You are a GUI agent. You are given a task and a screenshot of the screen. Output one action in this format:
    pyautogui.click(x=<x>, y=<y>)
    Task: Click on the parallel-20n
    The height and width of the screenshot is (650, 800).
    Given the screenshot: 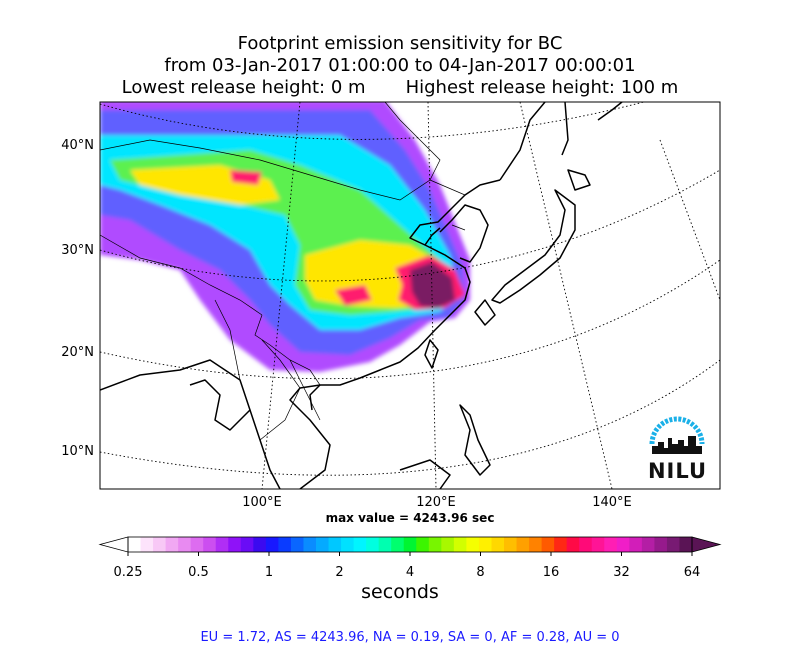 What is the action you would take?
    pyautogui.click(x=410, y=319)
    